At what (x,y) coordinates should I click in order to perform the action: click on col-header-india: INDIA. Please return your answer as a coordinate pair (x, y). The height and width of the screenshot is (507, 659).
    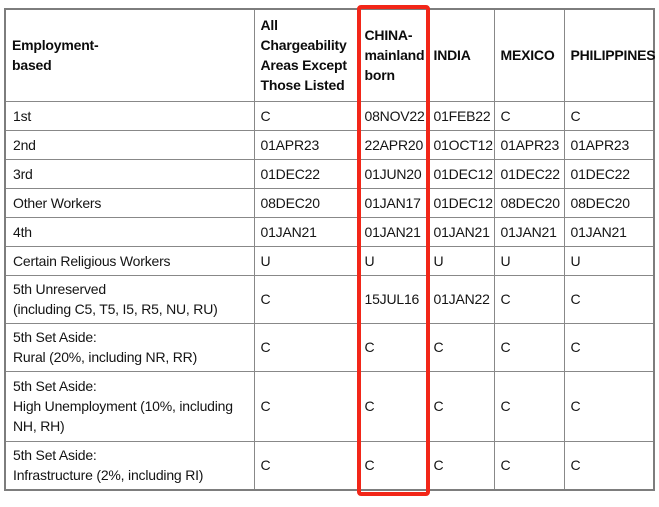
    Looking at the image, I should click on (460, 55).